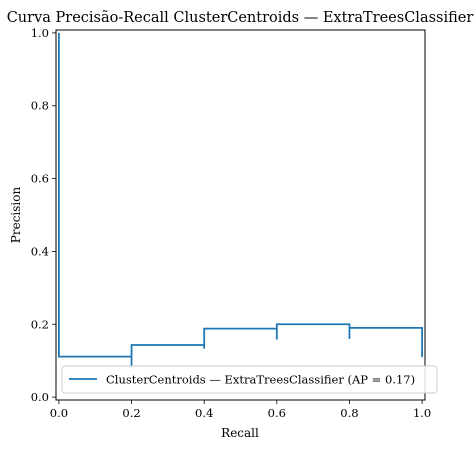  I want to click on x-axis-label: Recall, so click(240, 433).